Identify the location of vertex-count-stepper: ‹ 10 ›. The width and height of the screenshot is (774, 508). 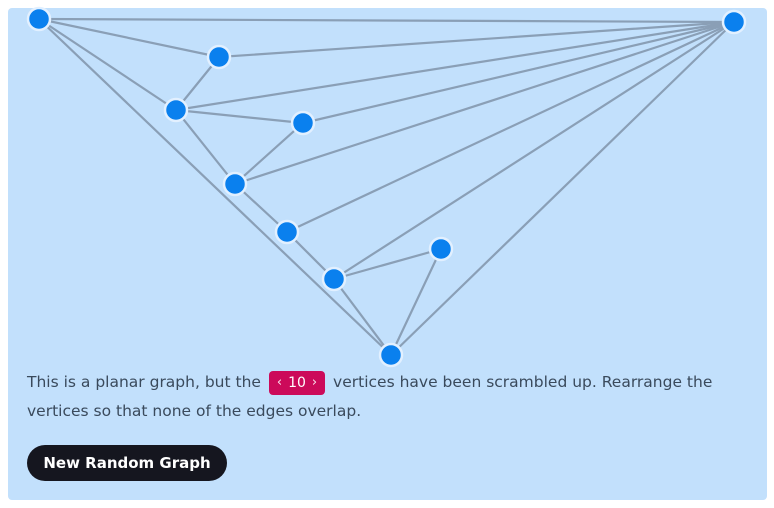
(297, 383).